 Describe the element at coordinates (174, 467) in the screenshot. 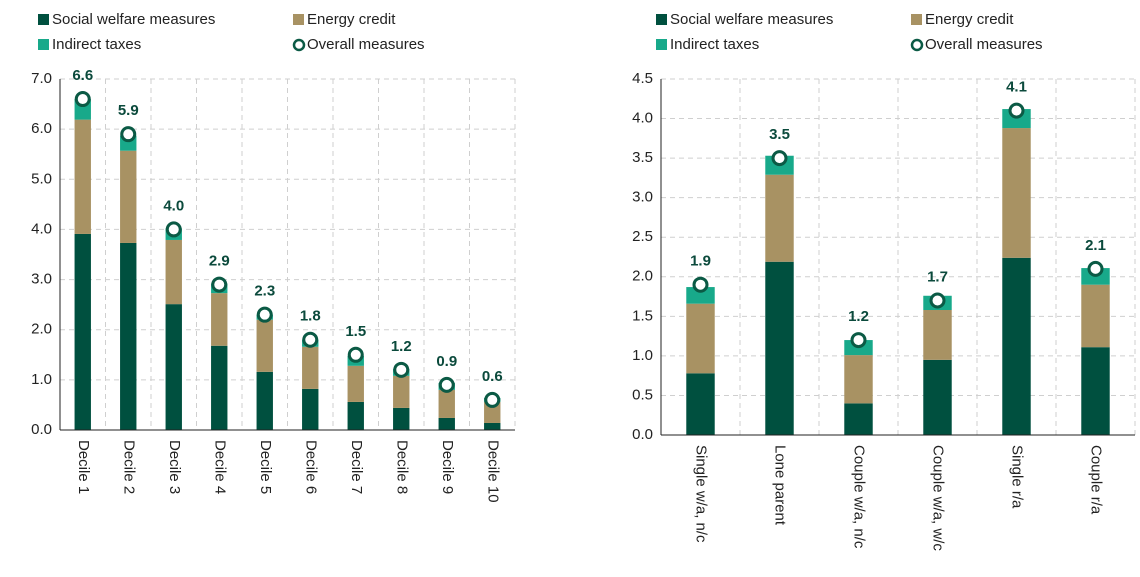

I see `x-tick-label: Decile 3` at that location.